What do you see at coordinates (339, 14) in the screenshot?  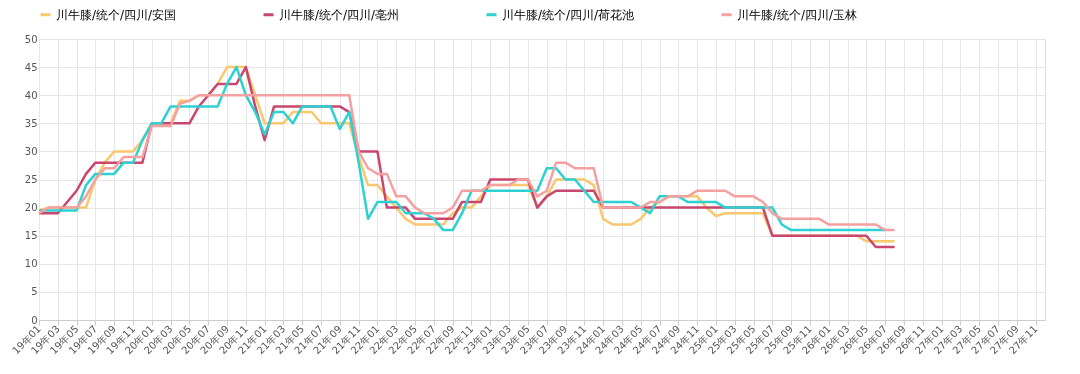 I see `legend-label: 川牛膝/统个/四川/亳州` at bounding box center [339, 14].